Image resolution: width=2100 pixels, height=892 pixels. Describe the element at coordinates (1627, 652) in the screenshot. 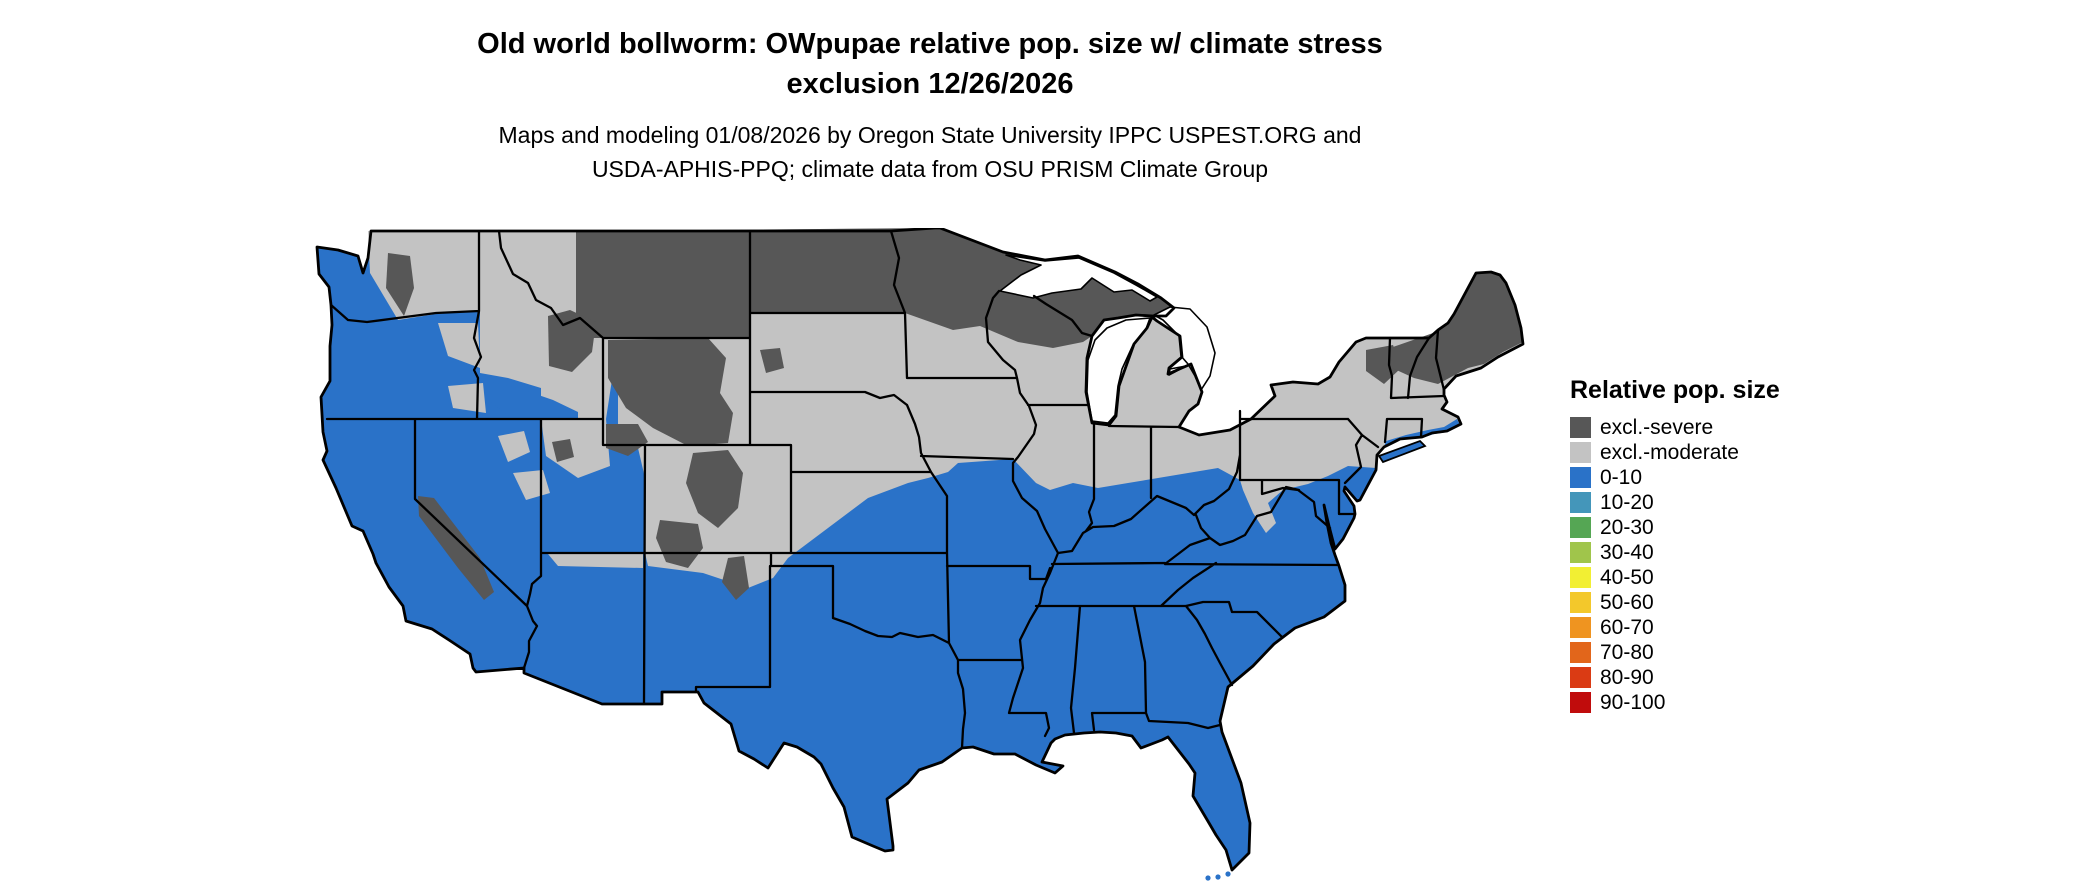

I see `legend-label: 70-80` at that location.